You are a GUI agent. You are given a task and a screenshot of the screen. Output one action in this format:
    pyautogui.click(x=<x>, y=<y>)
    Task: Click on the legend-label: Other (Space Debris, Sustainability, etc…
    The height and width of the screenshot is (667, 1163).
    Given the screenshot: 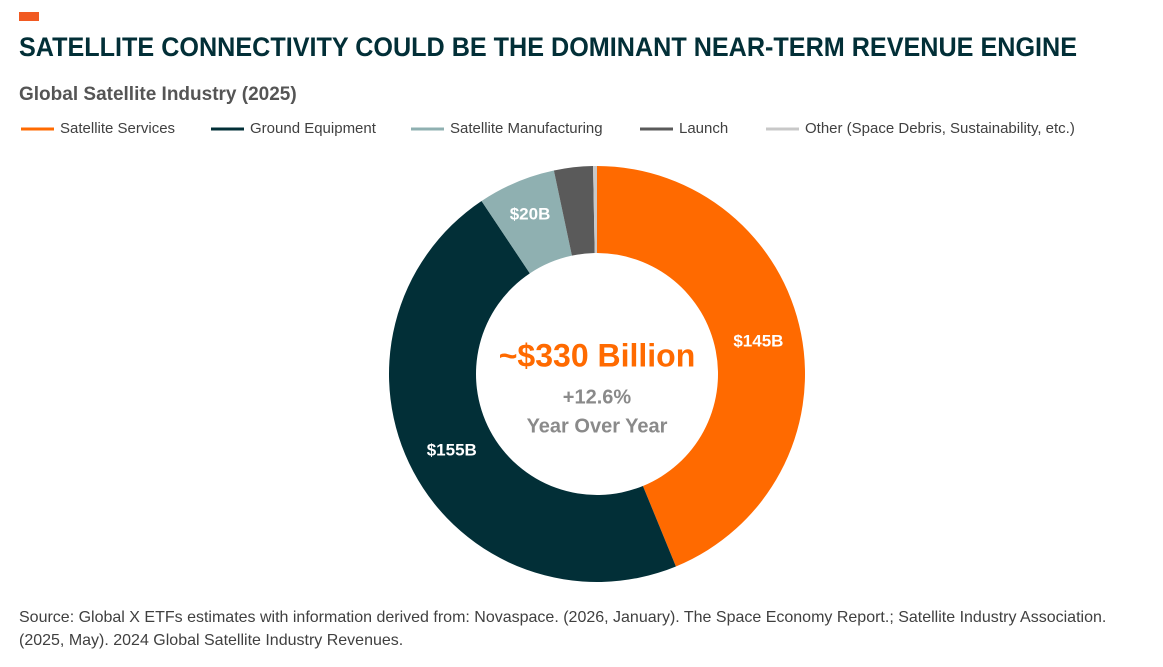 What is the action you would take?
    pyautogui.click(x=940, y=128)
    